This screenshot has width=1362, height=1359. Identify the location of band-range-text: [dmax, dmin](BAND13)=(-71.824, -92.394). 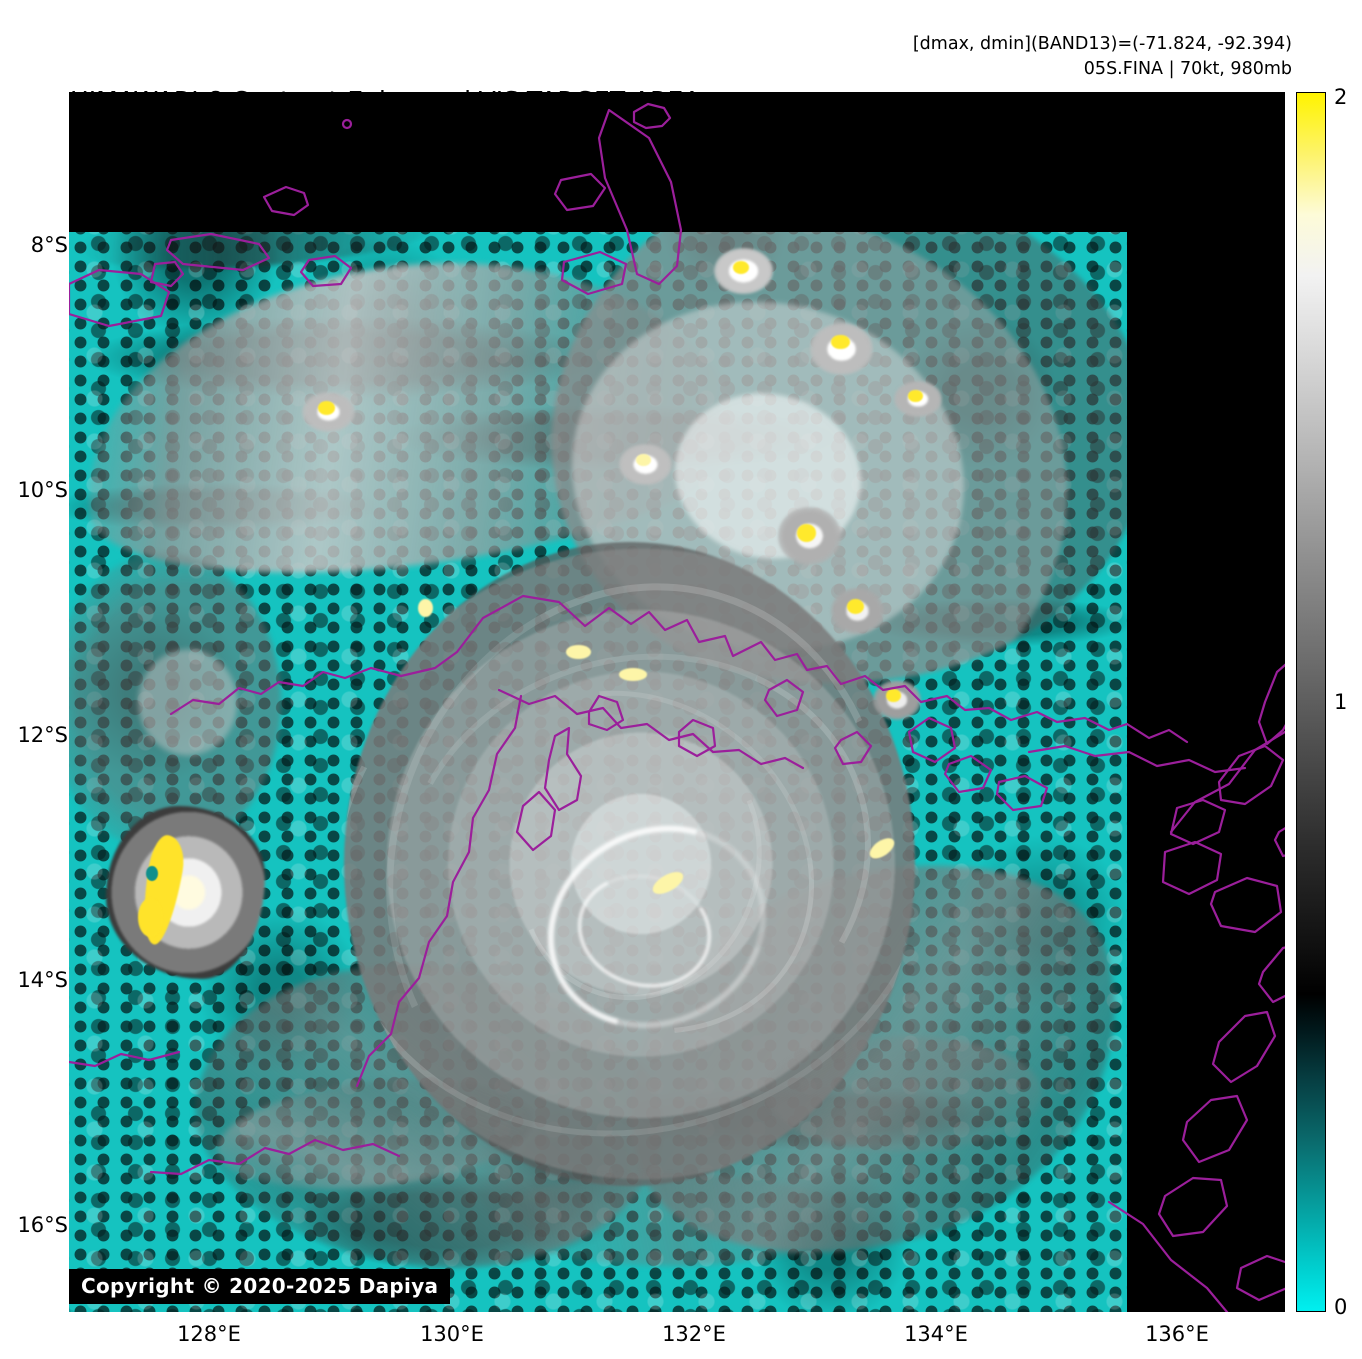
(1102, 44).